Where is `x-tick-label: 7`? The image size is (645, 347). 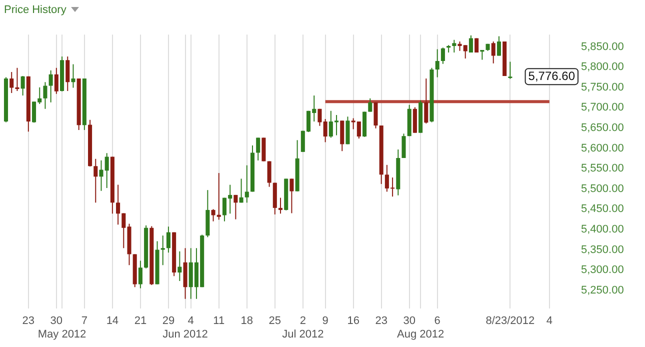
x-tick-label: 7 is located at coordinates (84, 321).